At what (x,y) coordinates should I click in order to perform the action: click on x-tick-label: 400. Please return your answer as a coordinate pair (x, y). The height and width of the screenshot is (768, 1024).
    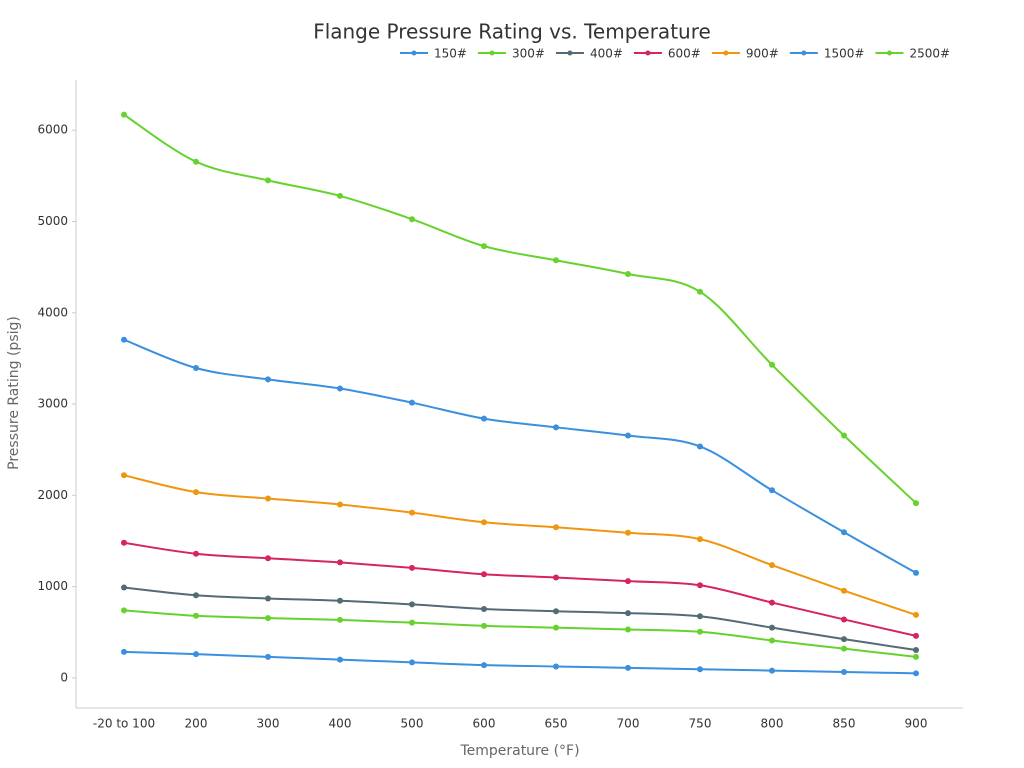
    Looking at the image, I should click on (340, 724).